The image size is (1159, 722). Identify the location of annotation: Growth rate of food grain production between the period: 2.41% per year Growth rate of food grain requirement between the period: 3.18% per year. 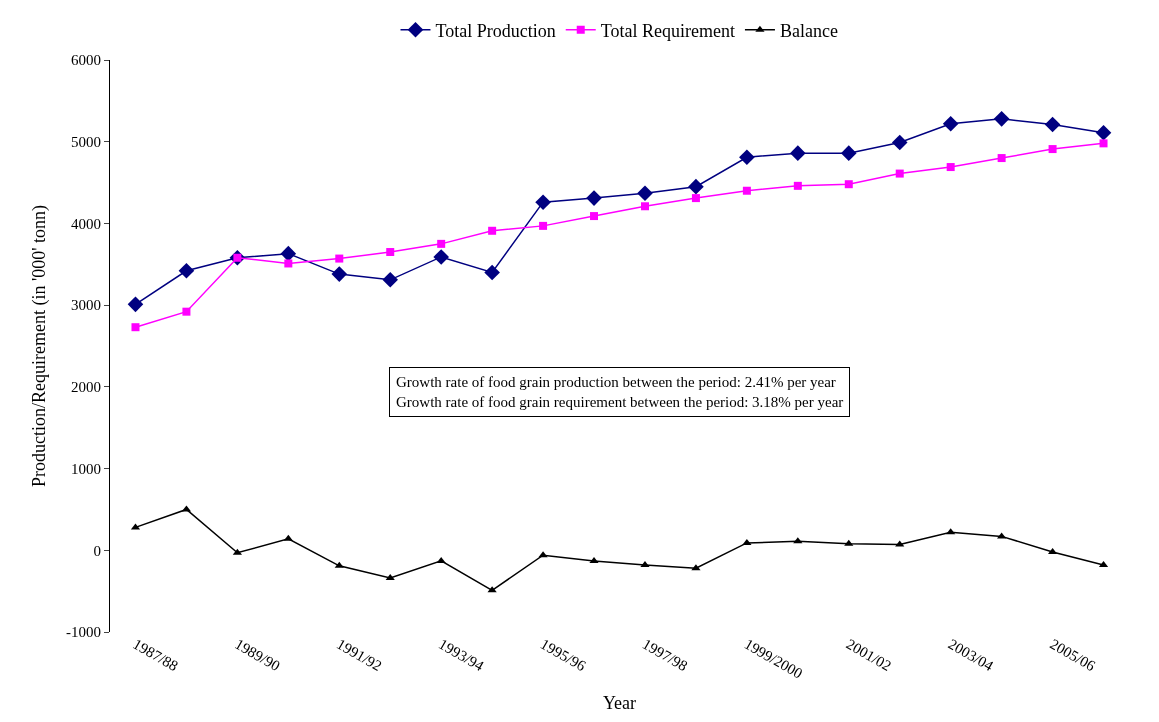
(620, 392).